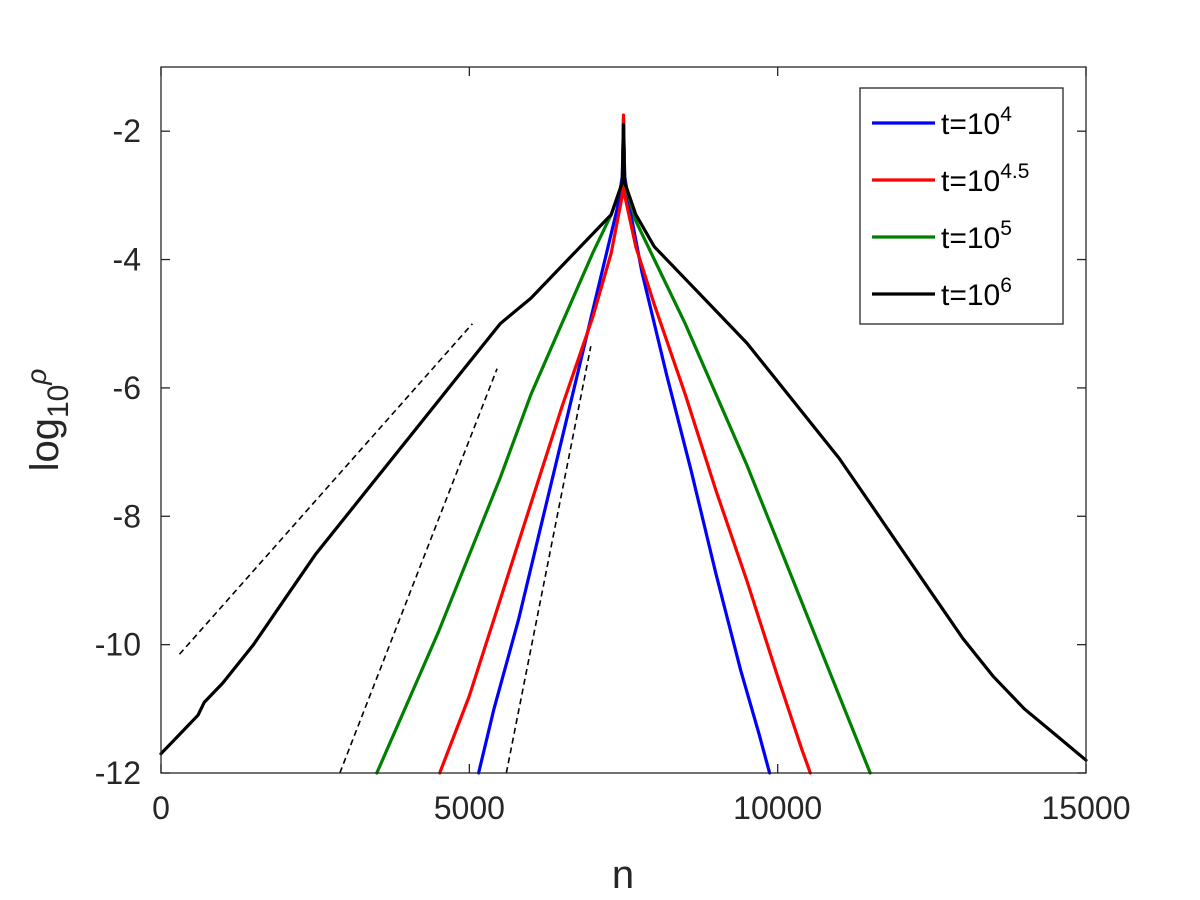 The height and width of the screenshot is (900, 1200). I want to click on legend-box, so click(961, 206).